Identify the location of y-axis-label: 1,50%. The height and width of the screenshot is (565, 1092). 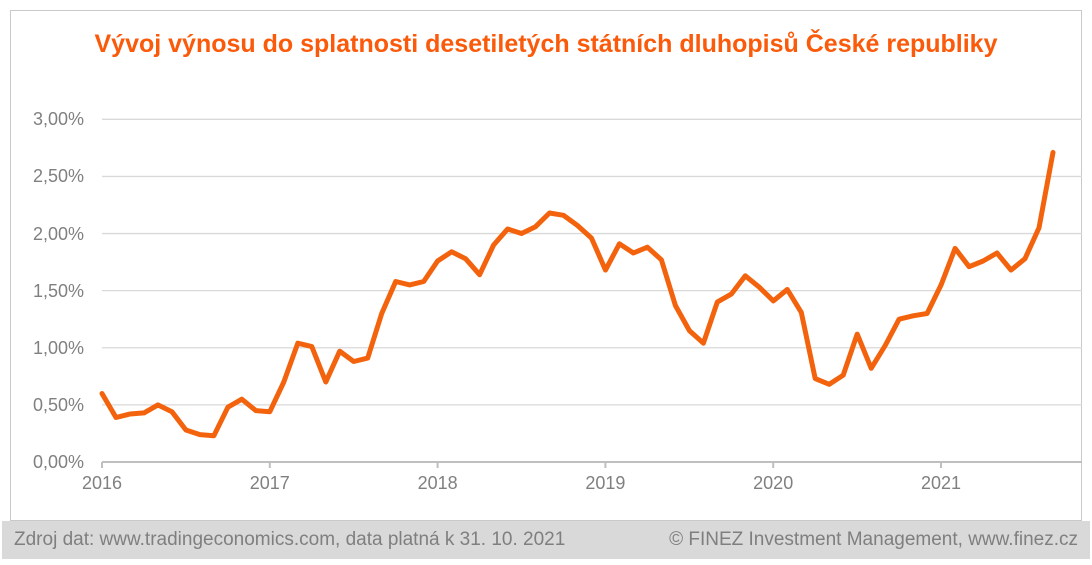
(58, 290).